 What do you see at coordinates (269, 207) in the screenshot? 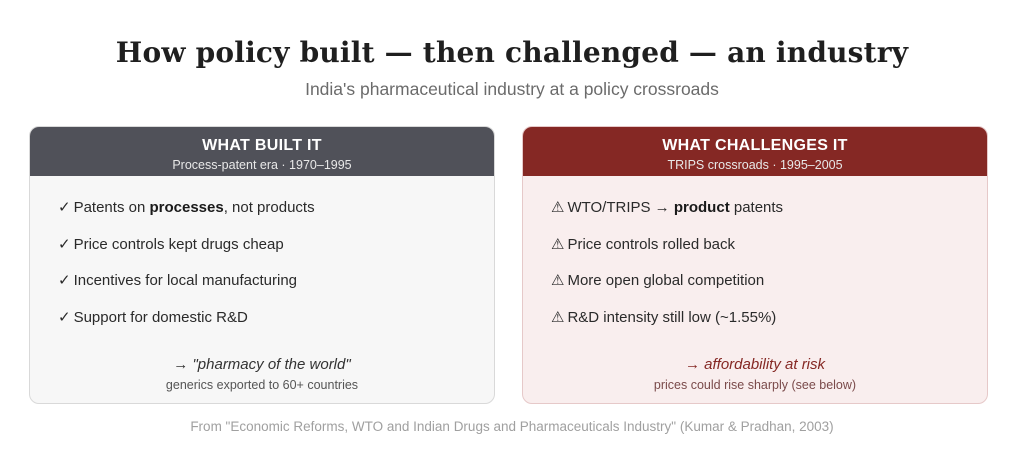
I see `item-text-tail: , not products` at bounding box center [269, 207].